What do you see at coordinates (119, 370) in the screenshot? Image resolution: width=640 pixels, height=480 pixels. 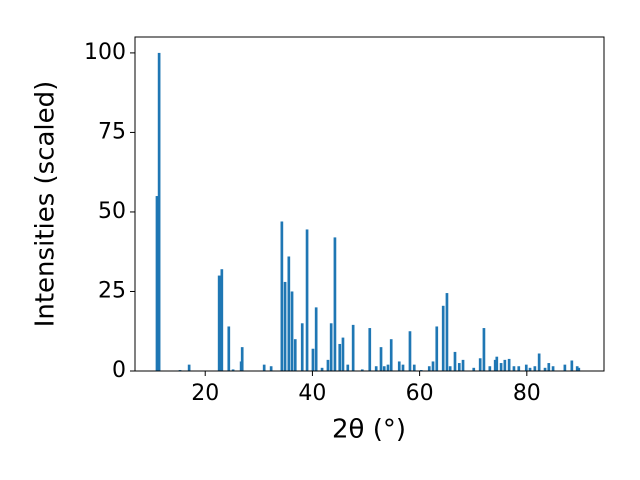 I see `y-tick-label: 0` at bounding box center [119, 370].